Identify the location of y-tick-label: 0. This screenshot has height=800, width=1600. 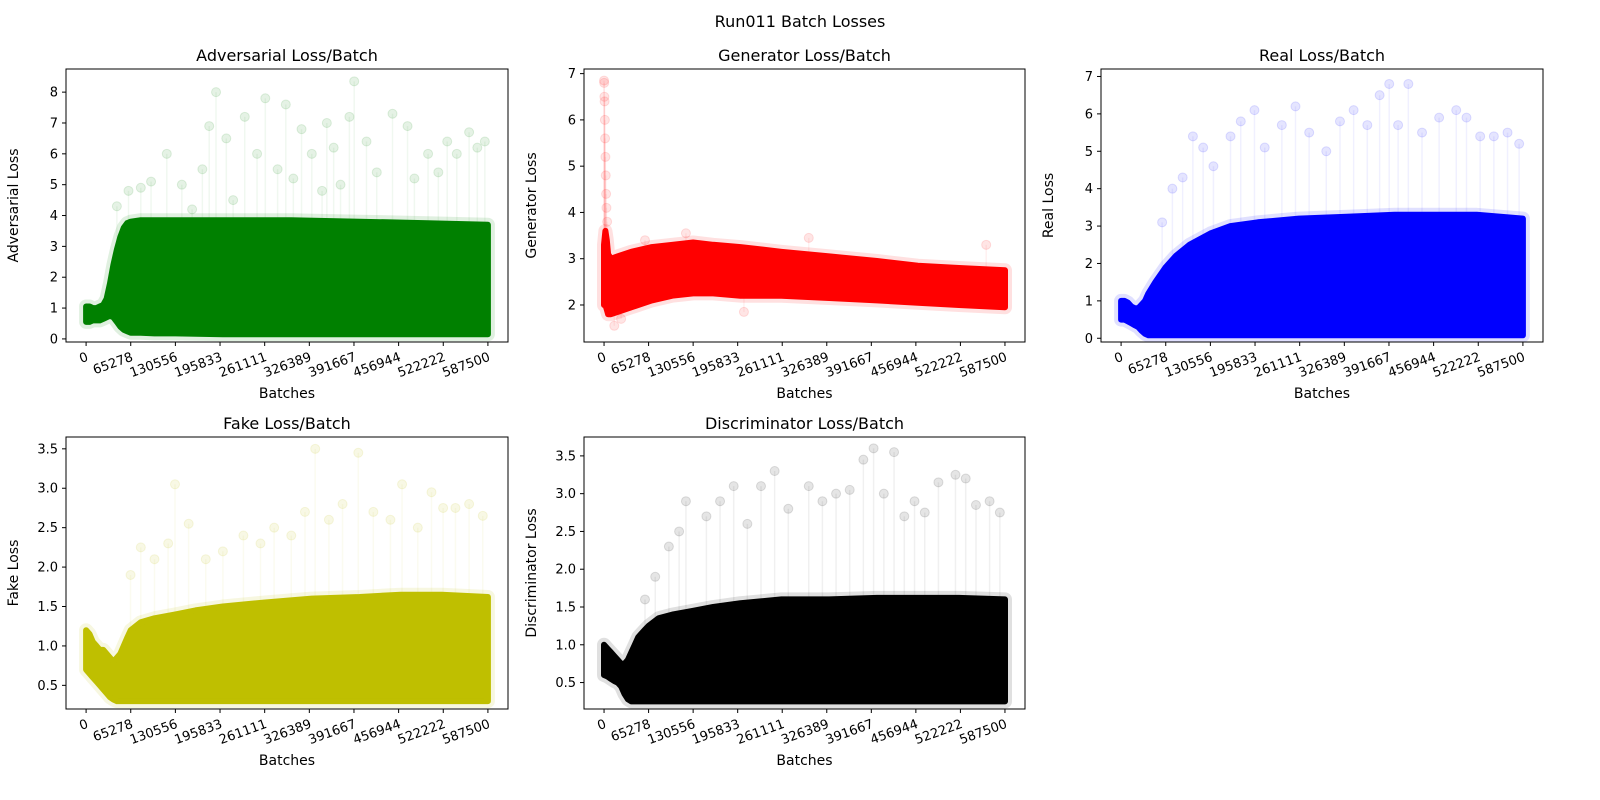
(1089, 339).